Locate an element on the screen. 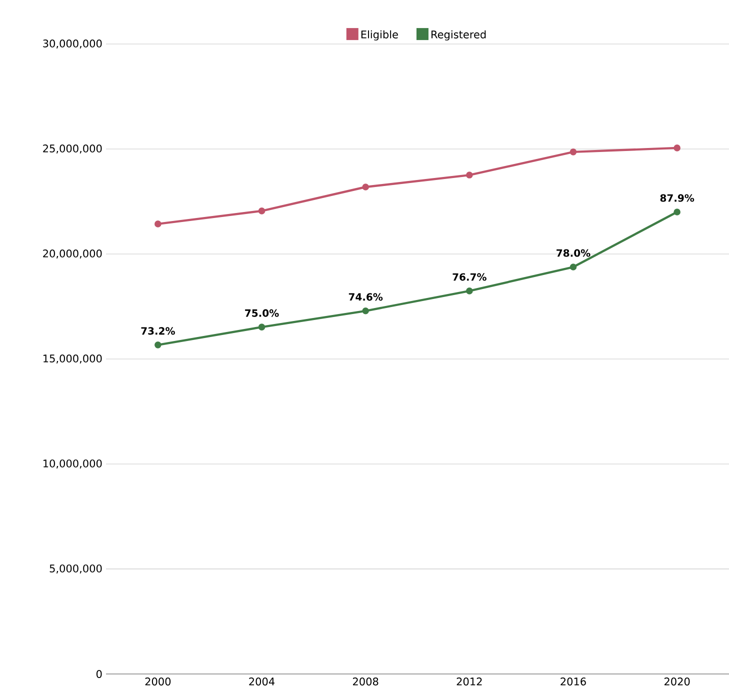  legend-label: Eligible is located at coordinates (379, 35).